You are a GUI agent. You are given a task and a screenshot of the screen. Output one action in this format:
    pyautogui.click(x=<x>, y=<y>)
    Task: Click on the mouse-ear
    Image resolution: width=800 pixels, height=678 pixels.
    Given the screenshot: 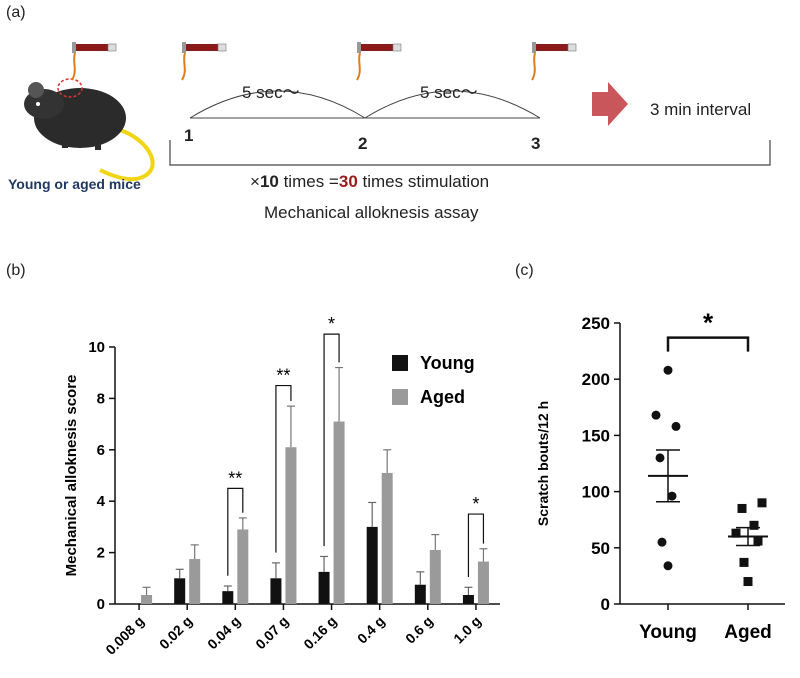 What is the action you would take?
    pyautogui.click(x=36, y=90)
    